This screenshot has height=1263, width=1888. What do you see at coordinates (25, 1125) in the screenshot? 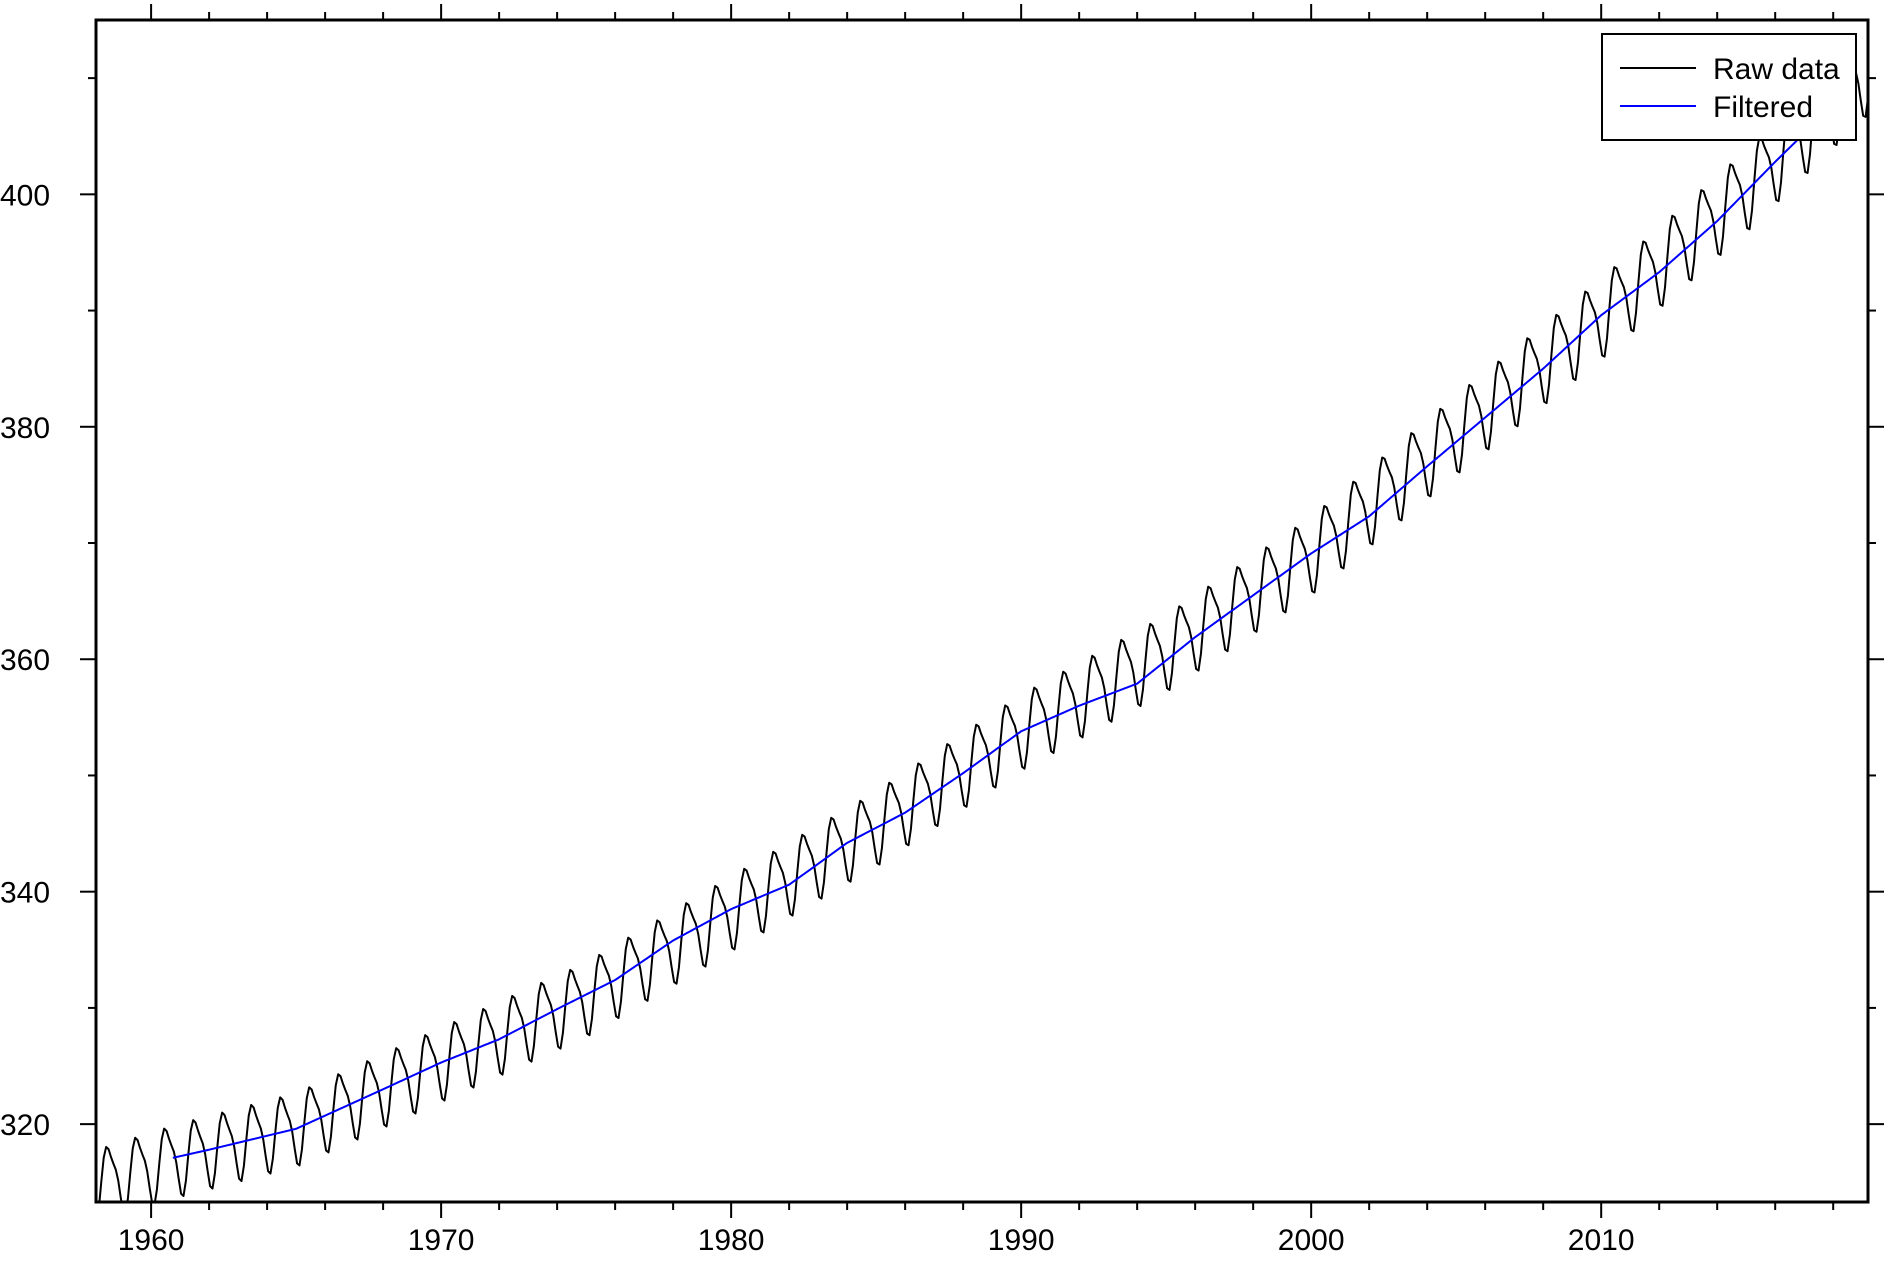
I see `y-tick-label: 320` at bounding box center [25, 1125].